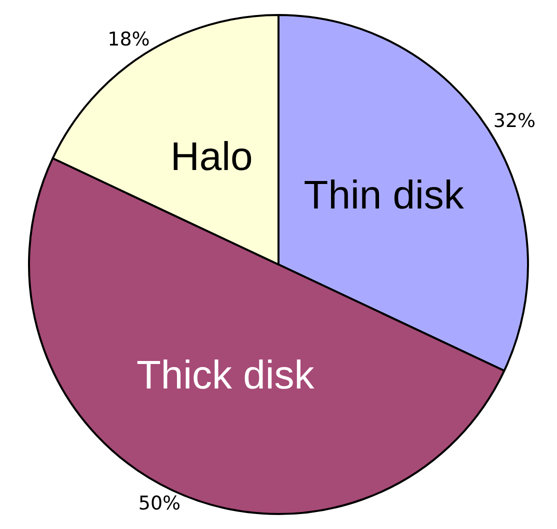 This screenshot has height=529, width=557. I want to click on data-label: 32%, so click(514, 121).